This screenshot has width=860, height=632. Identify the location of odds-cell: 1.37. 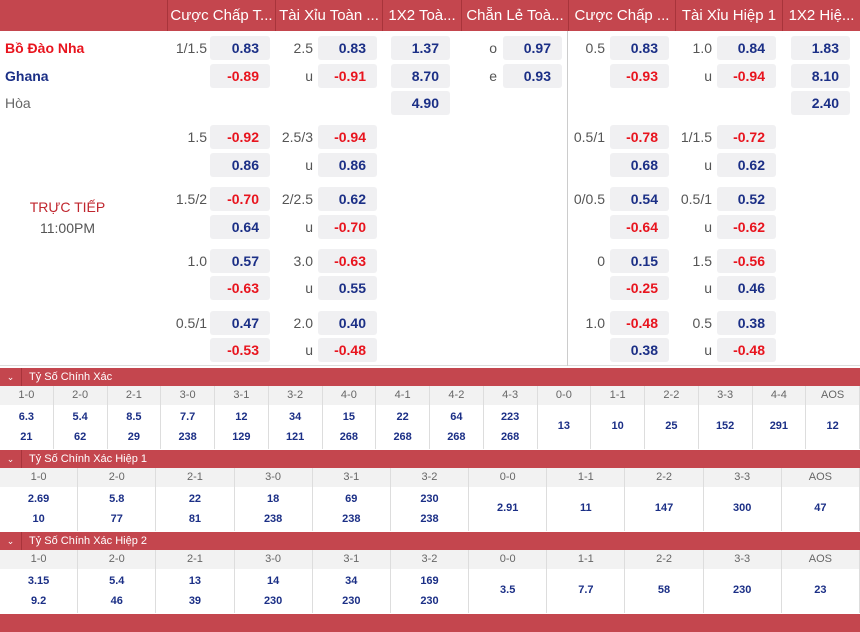
(420, 48).